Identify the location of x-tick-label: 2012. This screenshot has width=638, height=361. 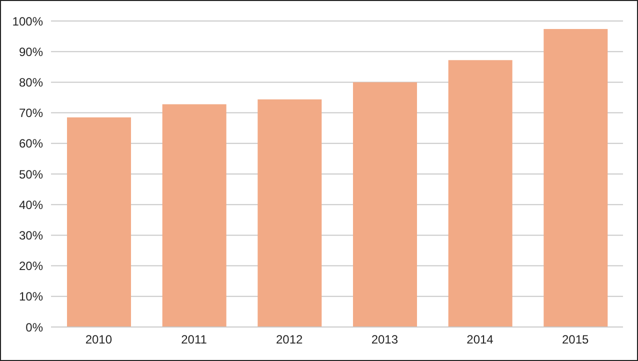
(290, 339).